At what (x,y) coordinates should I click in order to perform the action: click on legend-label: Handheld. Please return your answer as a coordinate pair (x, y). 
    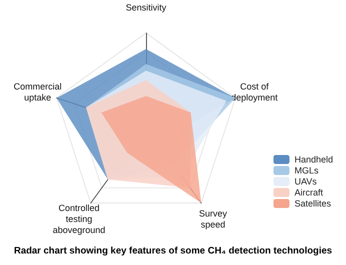
    Looking at the image, I should click on (313, 159).